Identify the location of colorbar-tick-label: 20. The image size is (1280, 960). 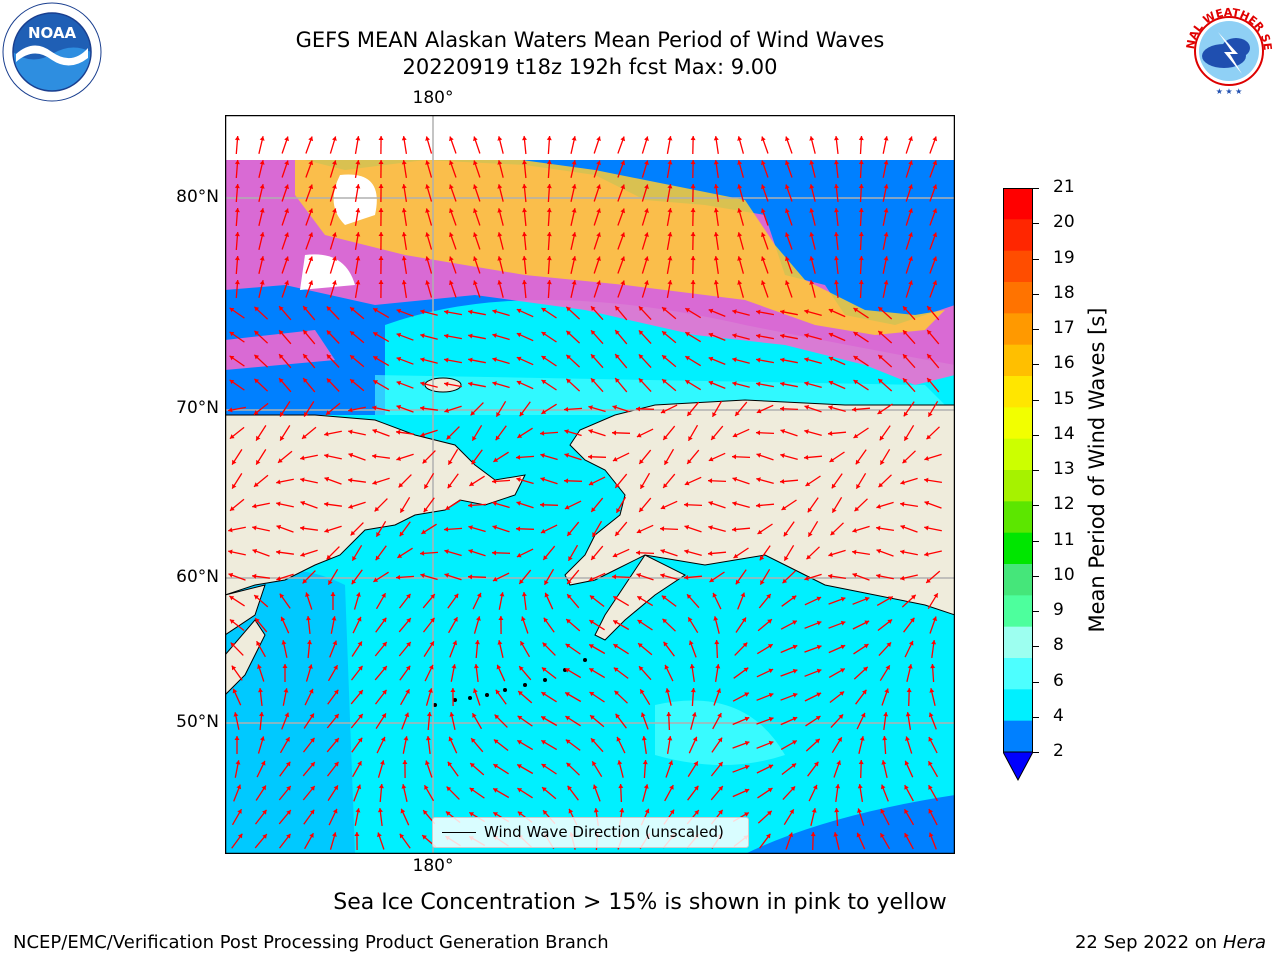
(1064, 222).